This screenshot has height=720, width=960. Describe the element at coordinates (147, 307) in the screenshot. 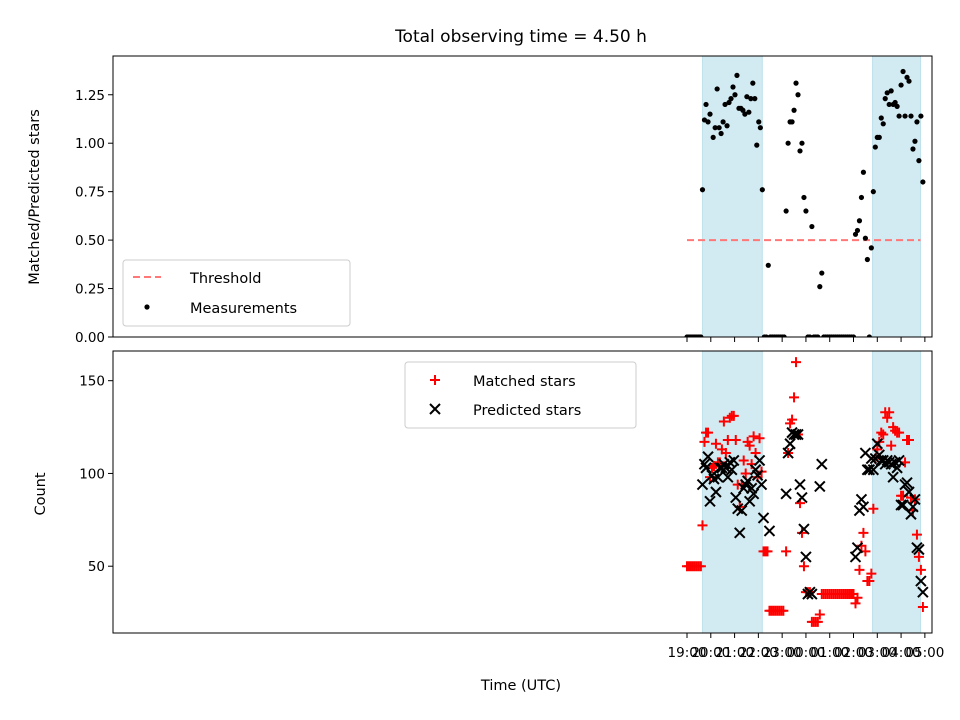

I see `legend-measurements-swatch` at that location.